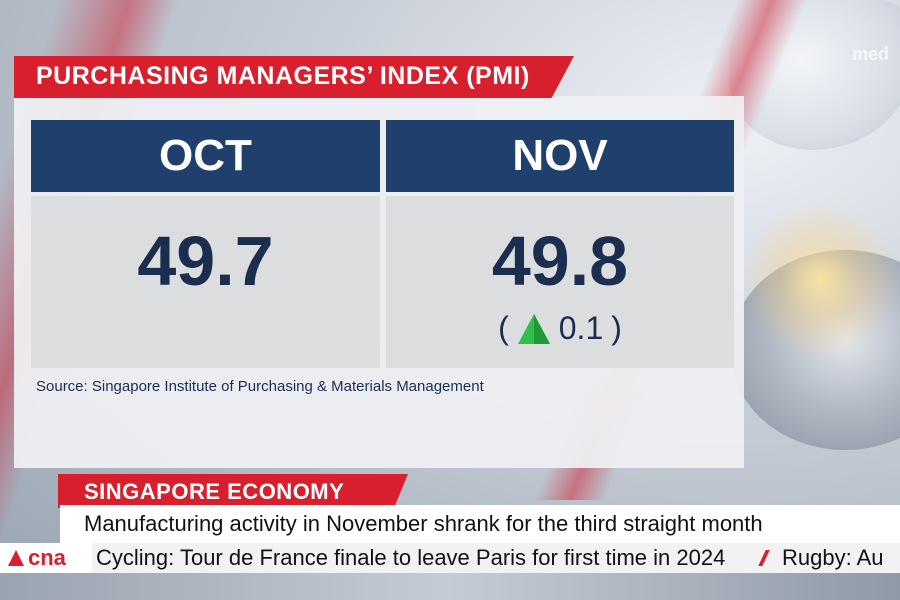 The image size is (900, 600). Describe the element at coordinates (616, 328) in the screenshot. I see `change-close-paren: )` at that location.